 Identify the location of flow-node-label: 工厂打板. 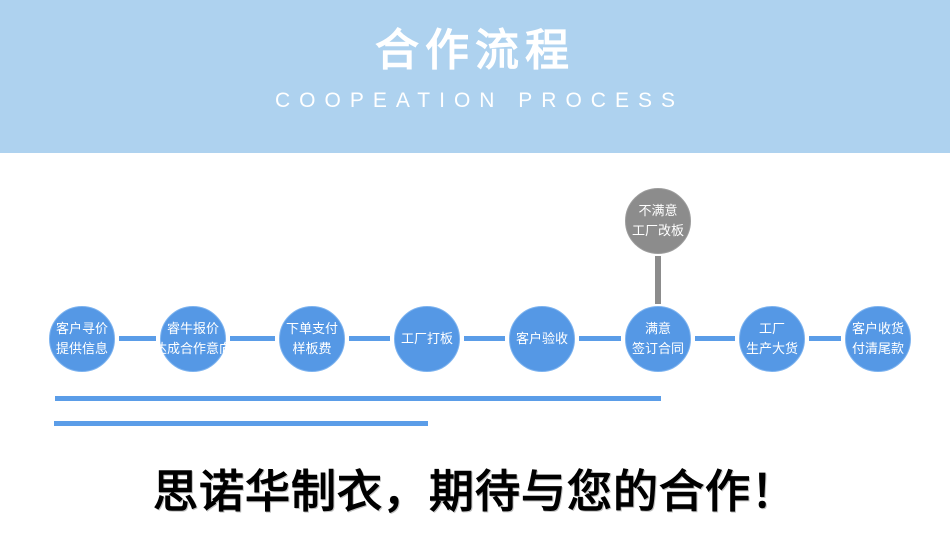
(426, 338).